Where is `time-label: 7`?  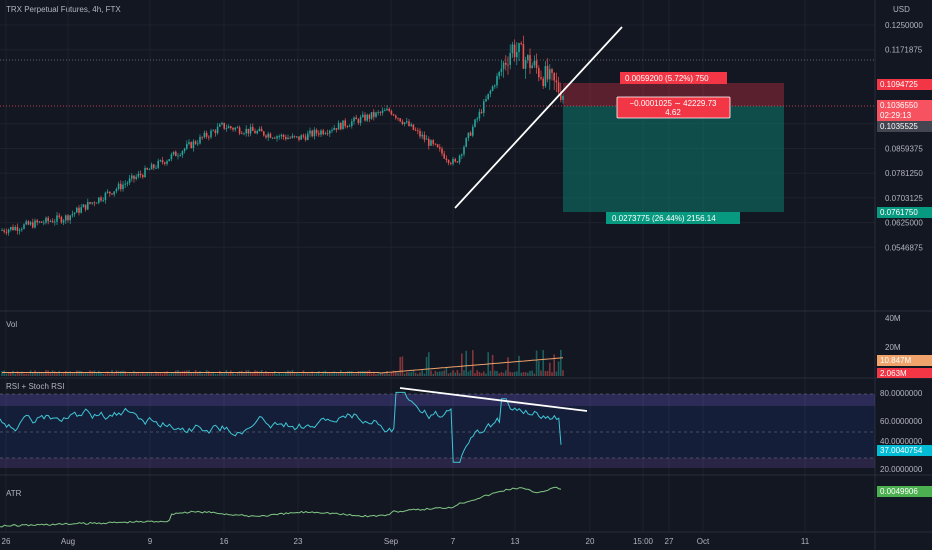
time-label: 7 is located at coordinates (453, 541).